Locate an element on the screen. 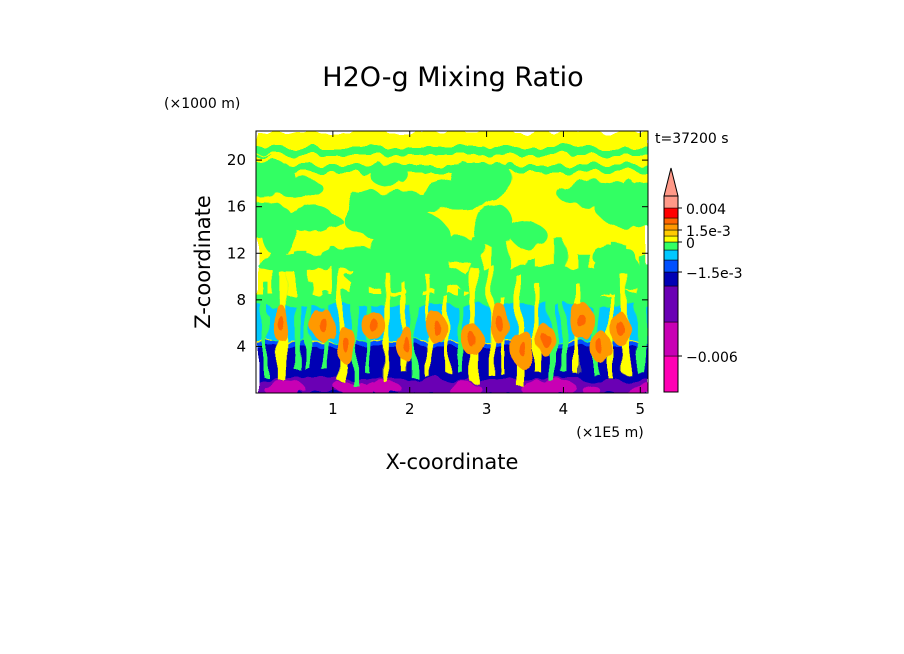 The height and width of the screenshot is (654, 904). colorbar: 0.004 1.5e-30 −1.5e-3 −0.006 is located at coordinates (703, 280).